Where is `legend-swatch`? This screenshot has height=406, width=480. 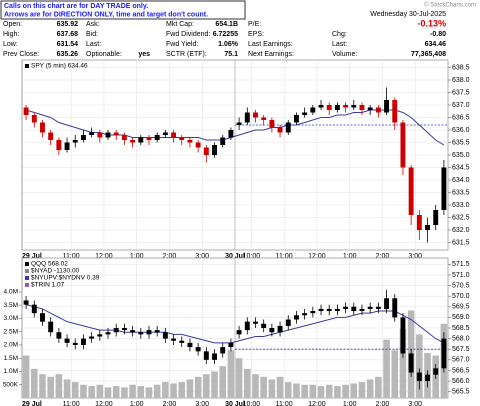 legend-swatch is located at coordinates (27, 278).